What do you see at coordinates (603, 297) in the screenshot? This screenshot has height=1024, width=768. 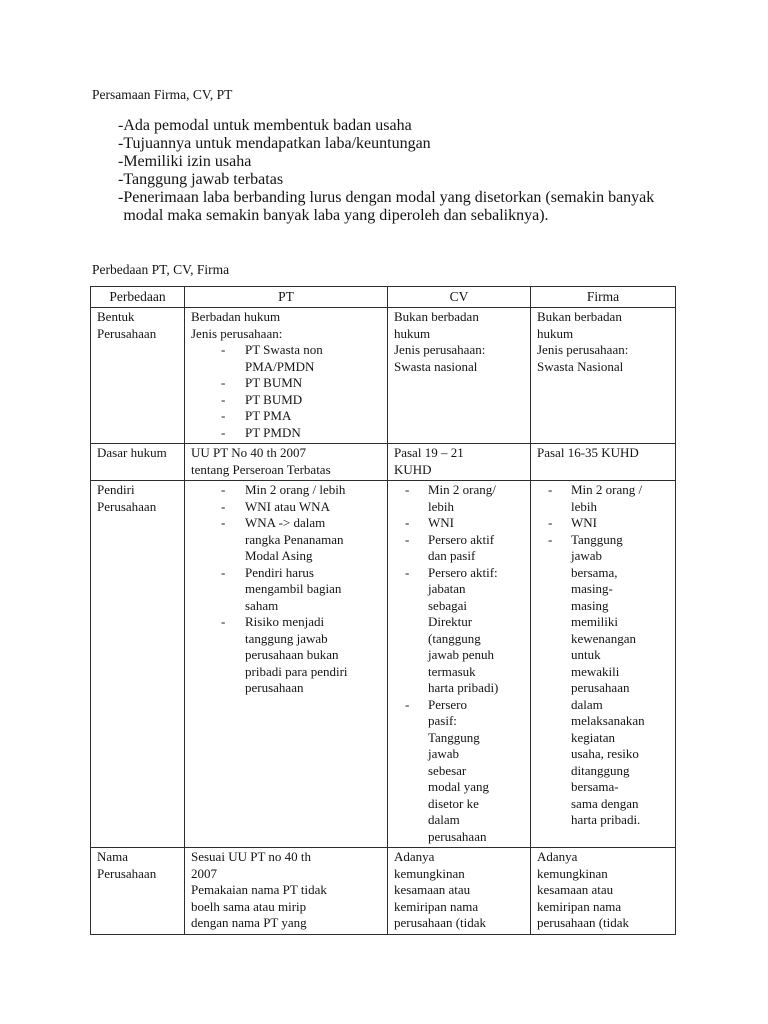 I see `col-header-firma: Firma` at bounding box center [603, 297].